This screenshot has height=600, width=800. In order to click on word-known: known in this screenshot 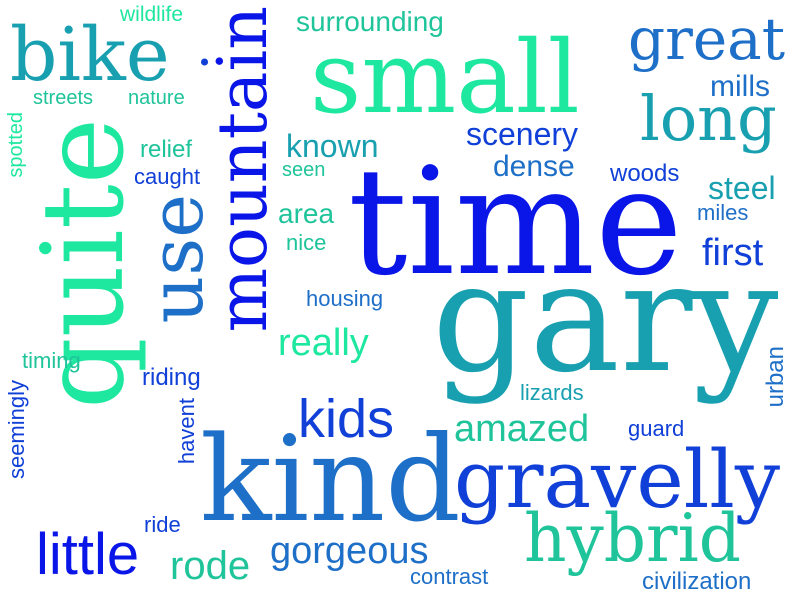, I will do `click(332, 146)`.